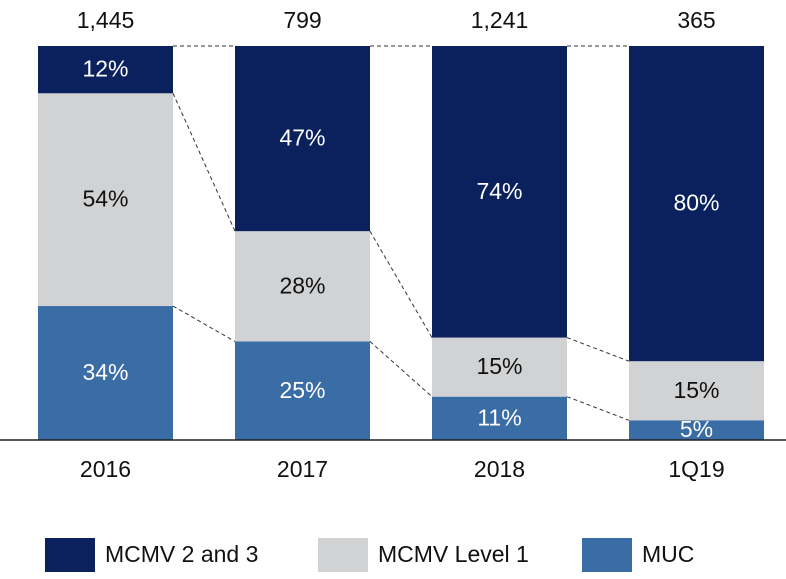  I want to click on data-label: 80%, so click(696, 203).